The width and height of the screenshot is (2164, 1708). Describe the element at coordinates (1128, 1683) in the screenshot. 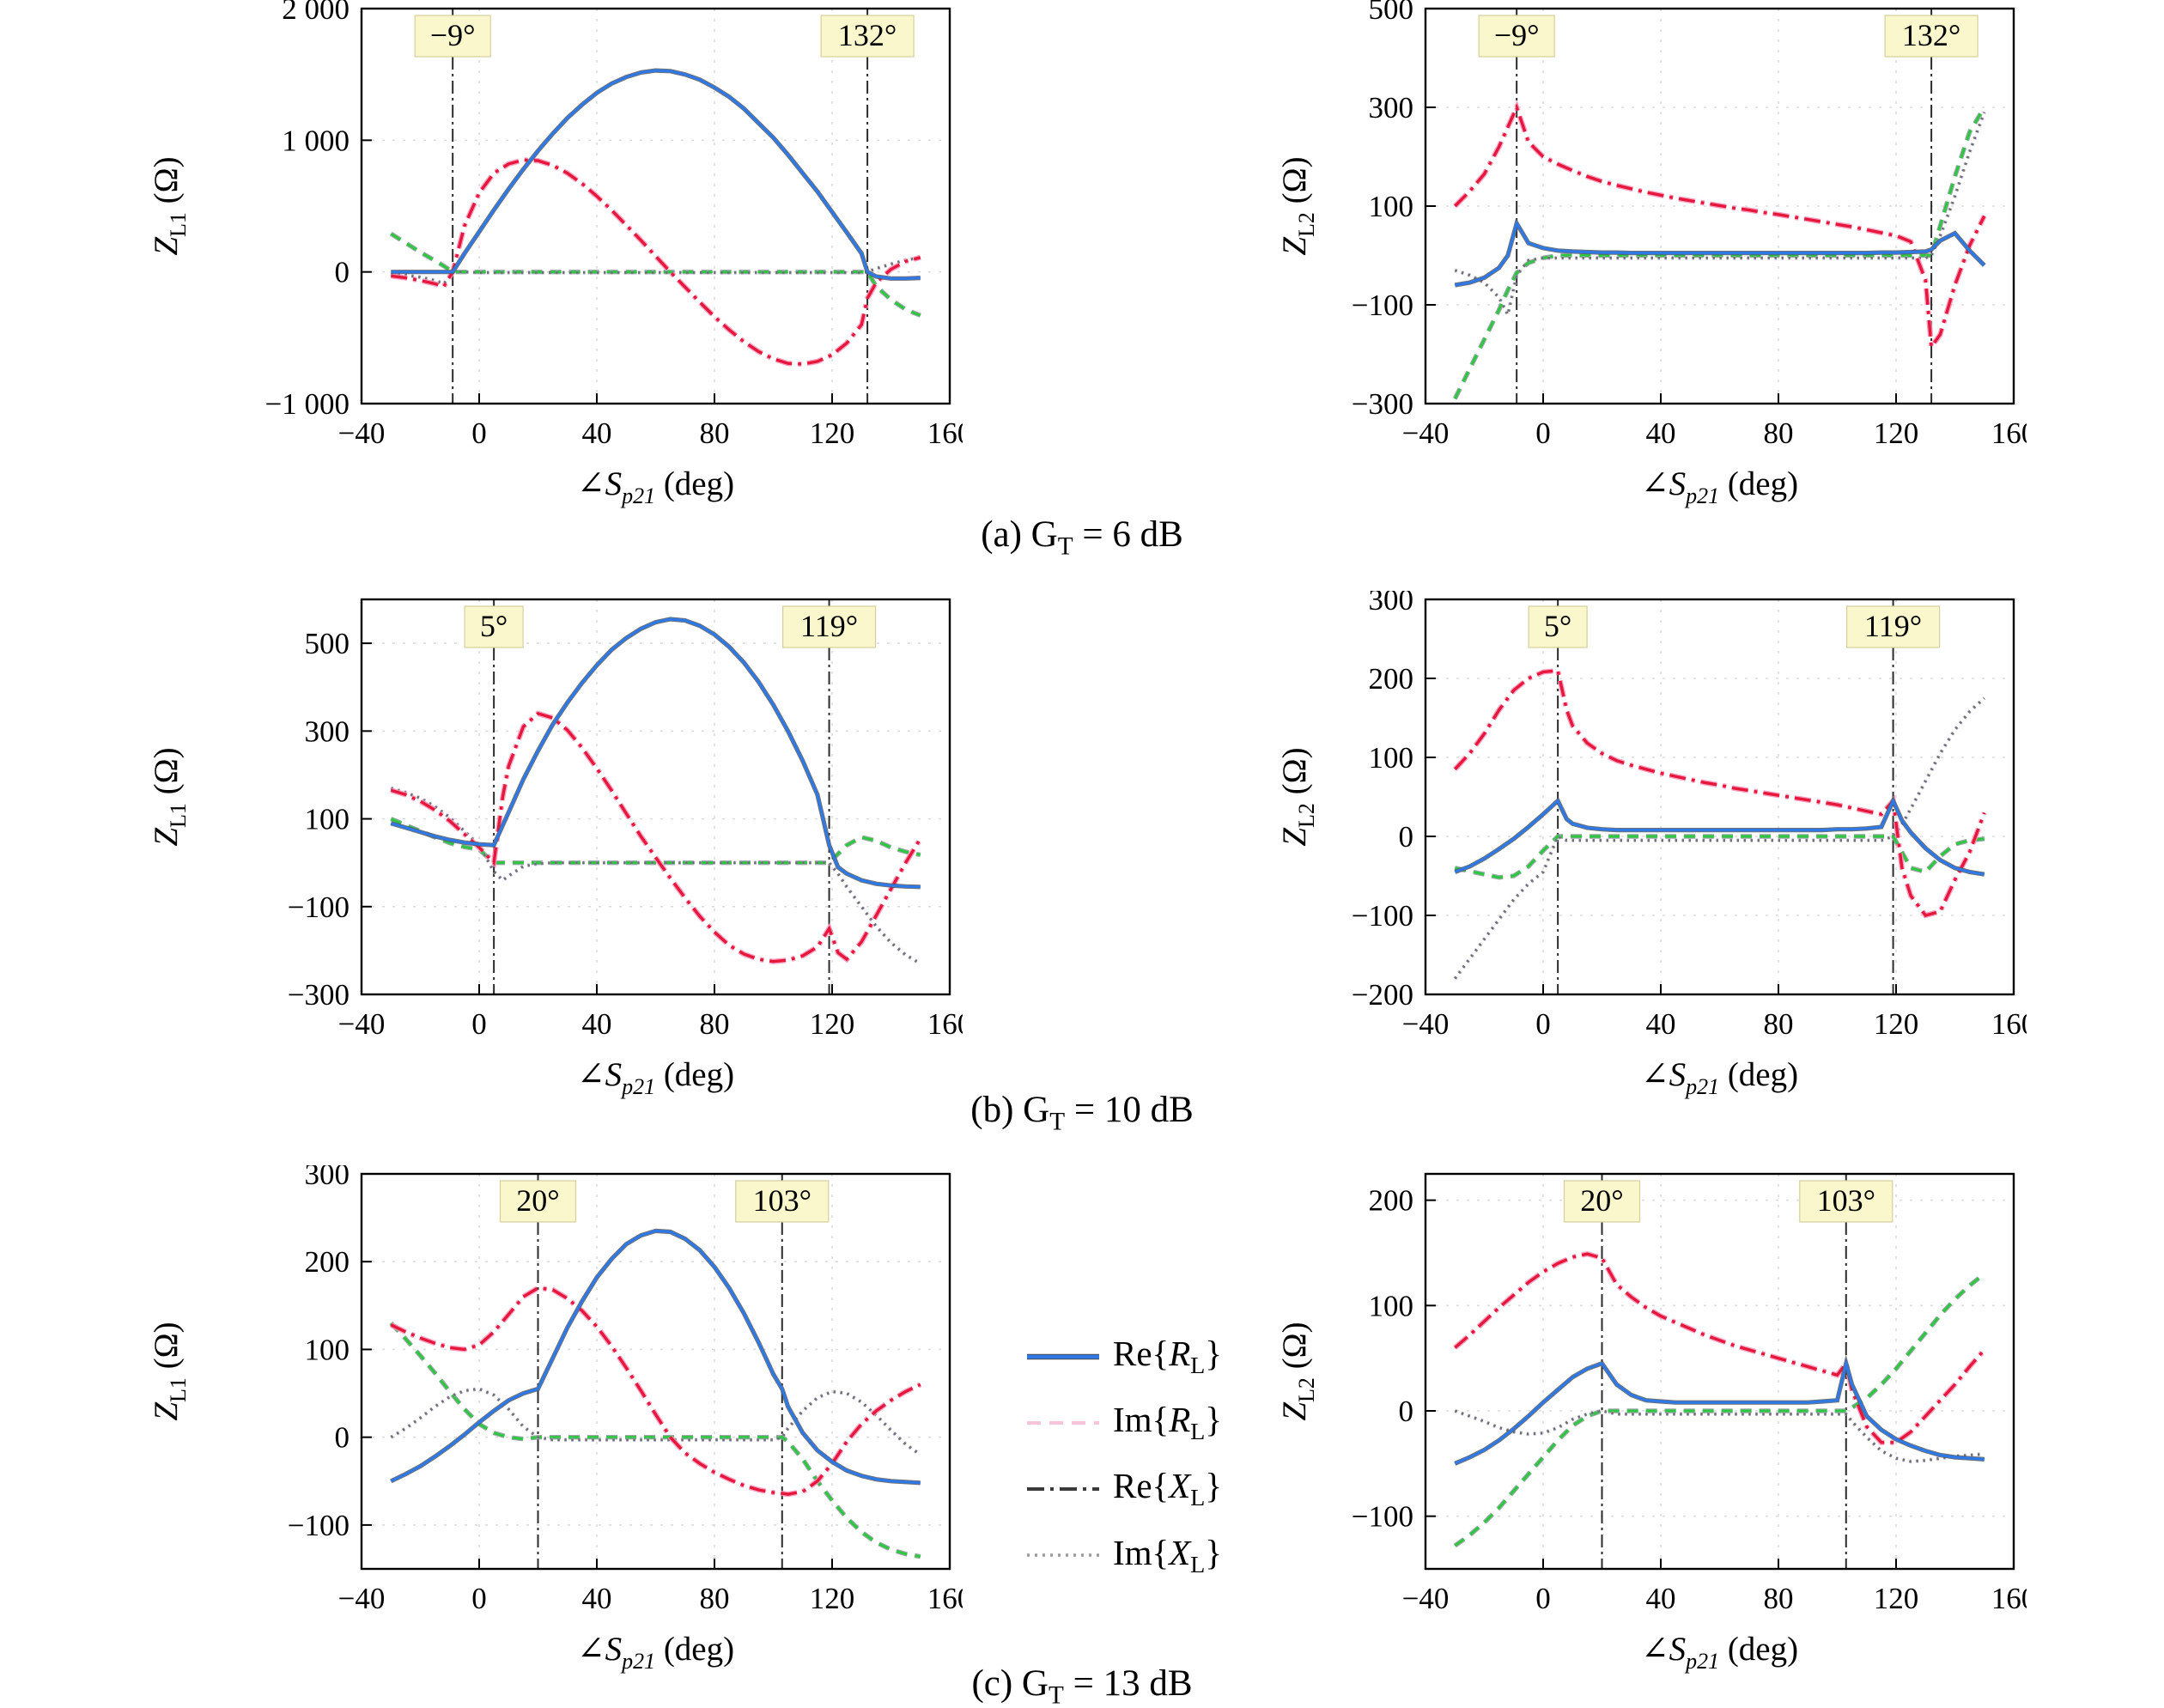

I see `caption-c-rest: = 13 dB` at that location.